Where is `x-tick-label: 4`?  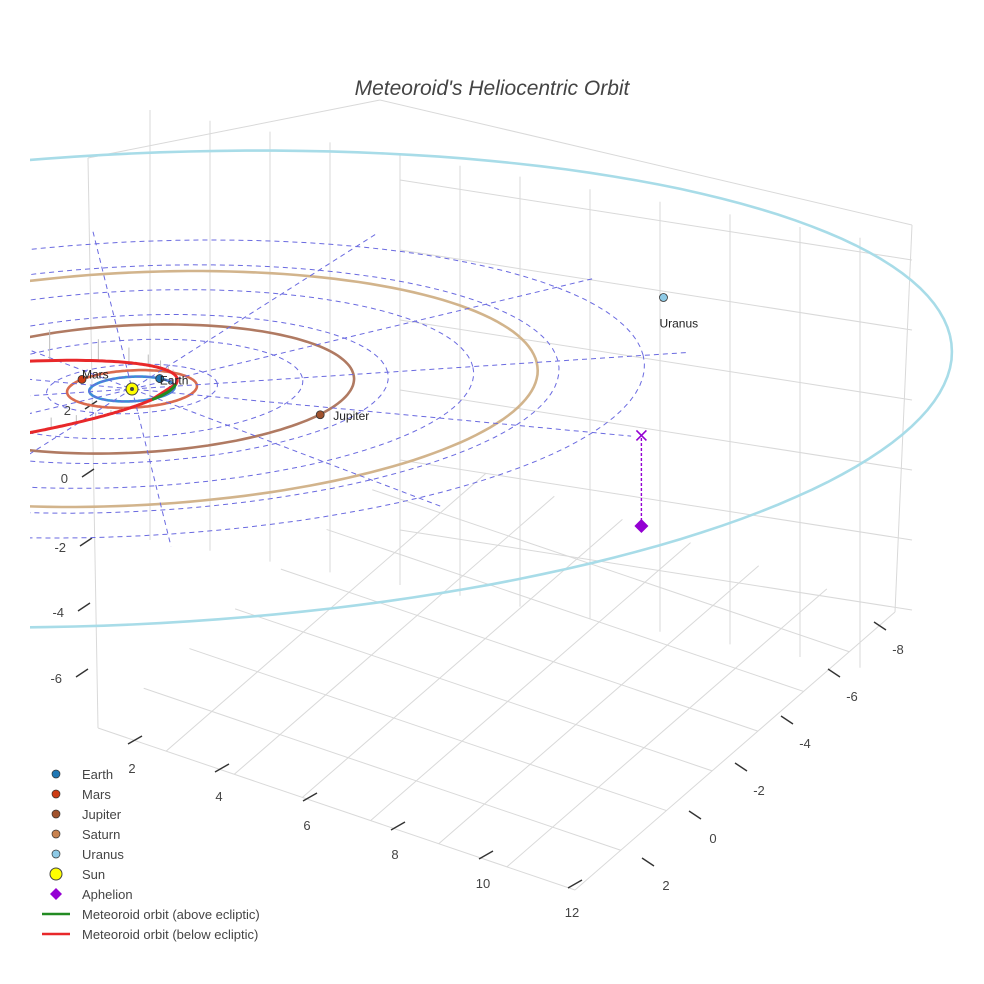
x-tick-label: 4 is located at coordinates (218, 796).